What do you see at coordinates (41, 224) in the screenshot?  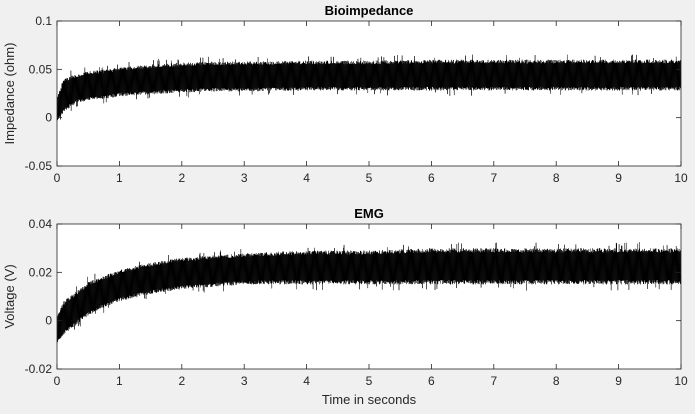 I see `emg-y-tick-label: 0.04` at bounding box center [41, 224].